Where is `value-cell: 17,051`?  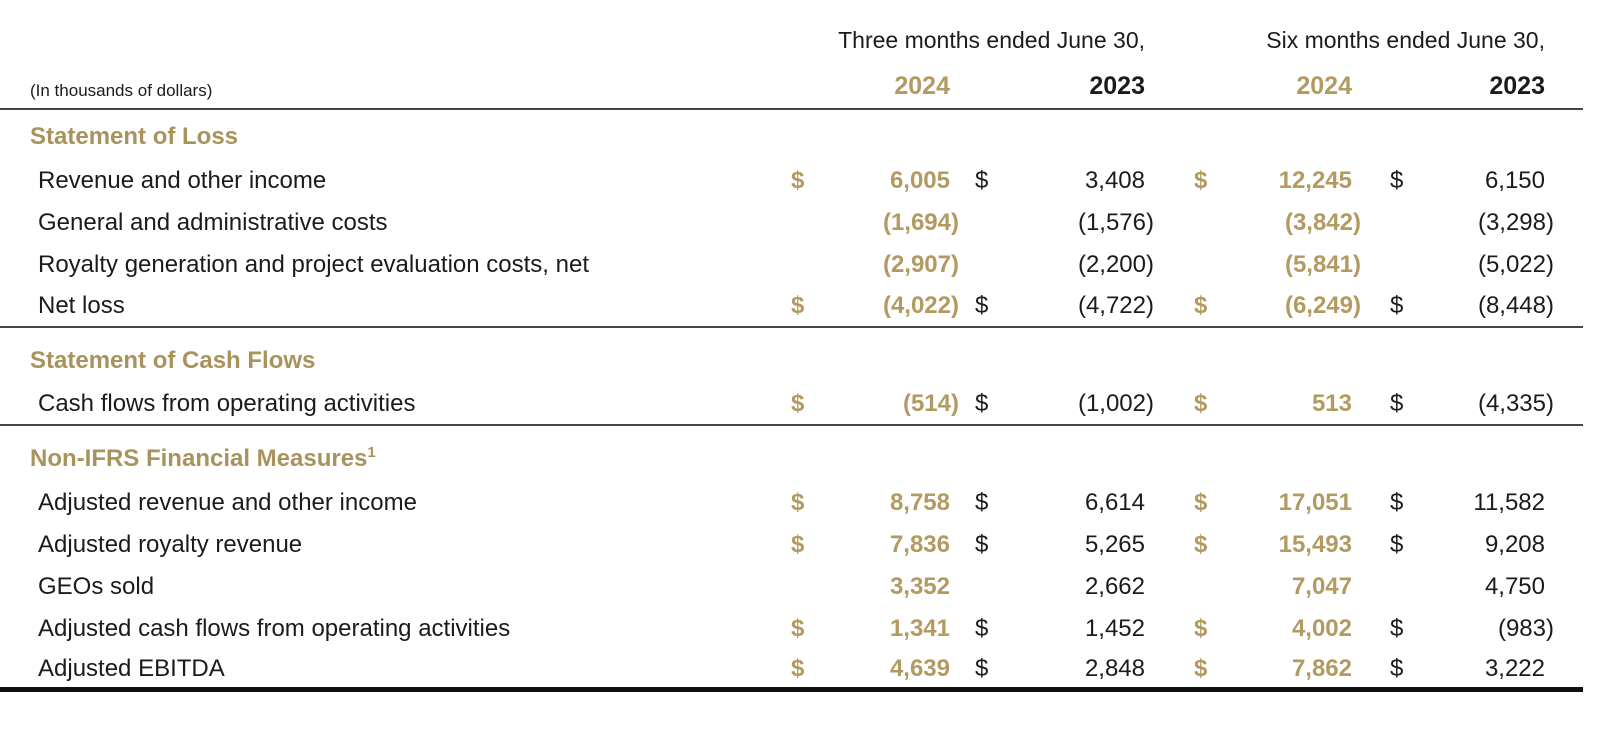 value-cell: 17,051 is located at coordinates (1296, 503).